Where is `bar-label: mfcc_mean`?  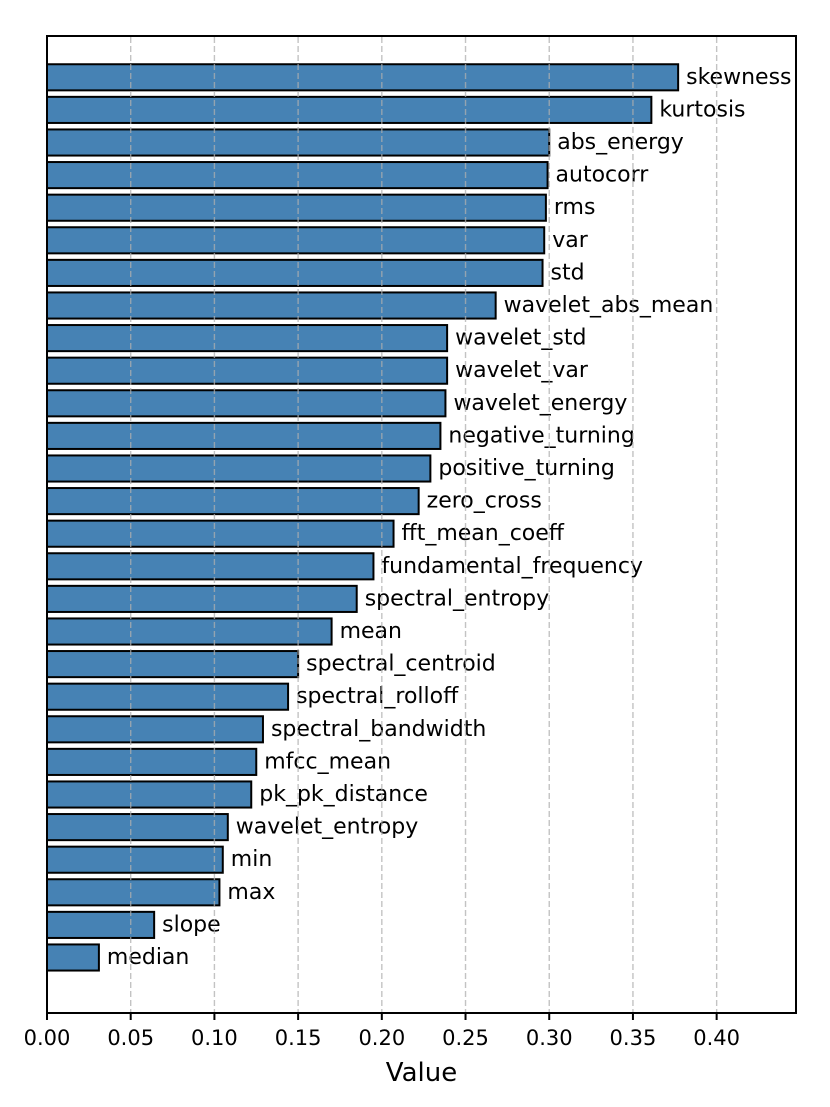
bar-label: mfcc_mean is located at coordinates (327, 761).